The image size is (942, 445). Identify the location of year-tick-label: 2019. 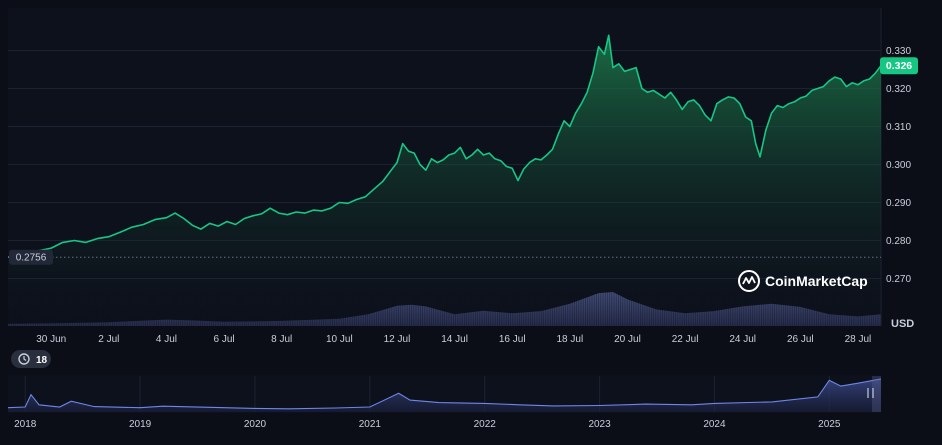
(140, 424).